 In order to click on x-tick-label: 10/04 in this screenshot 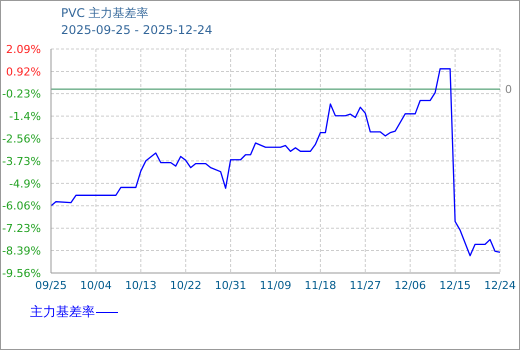, I will do `click(96, 285)`.